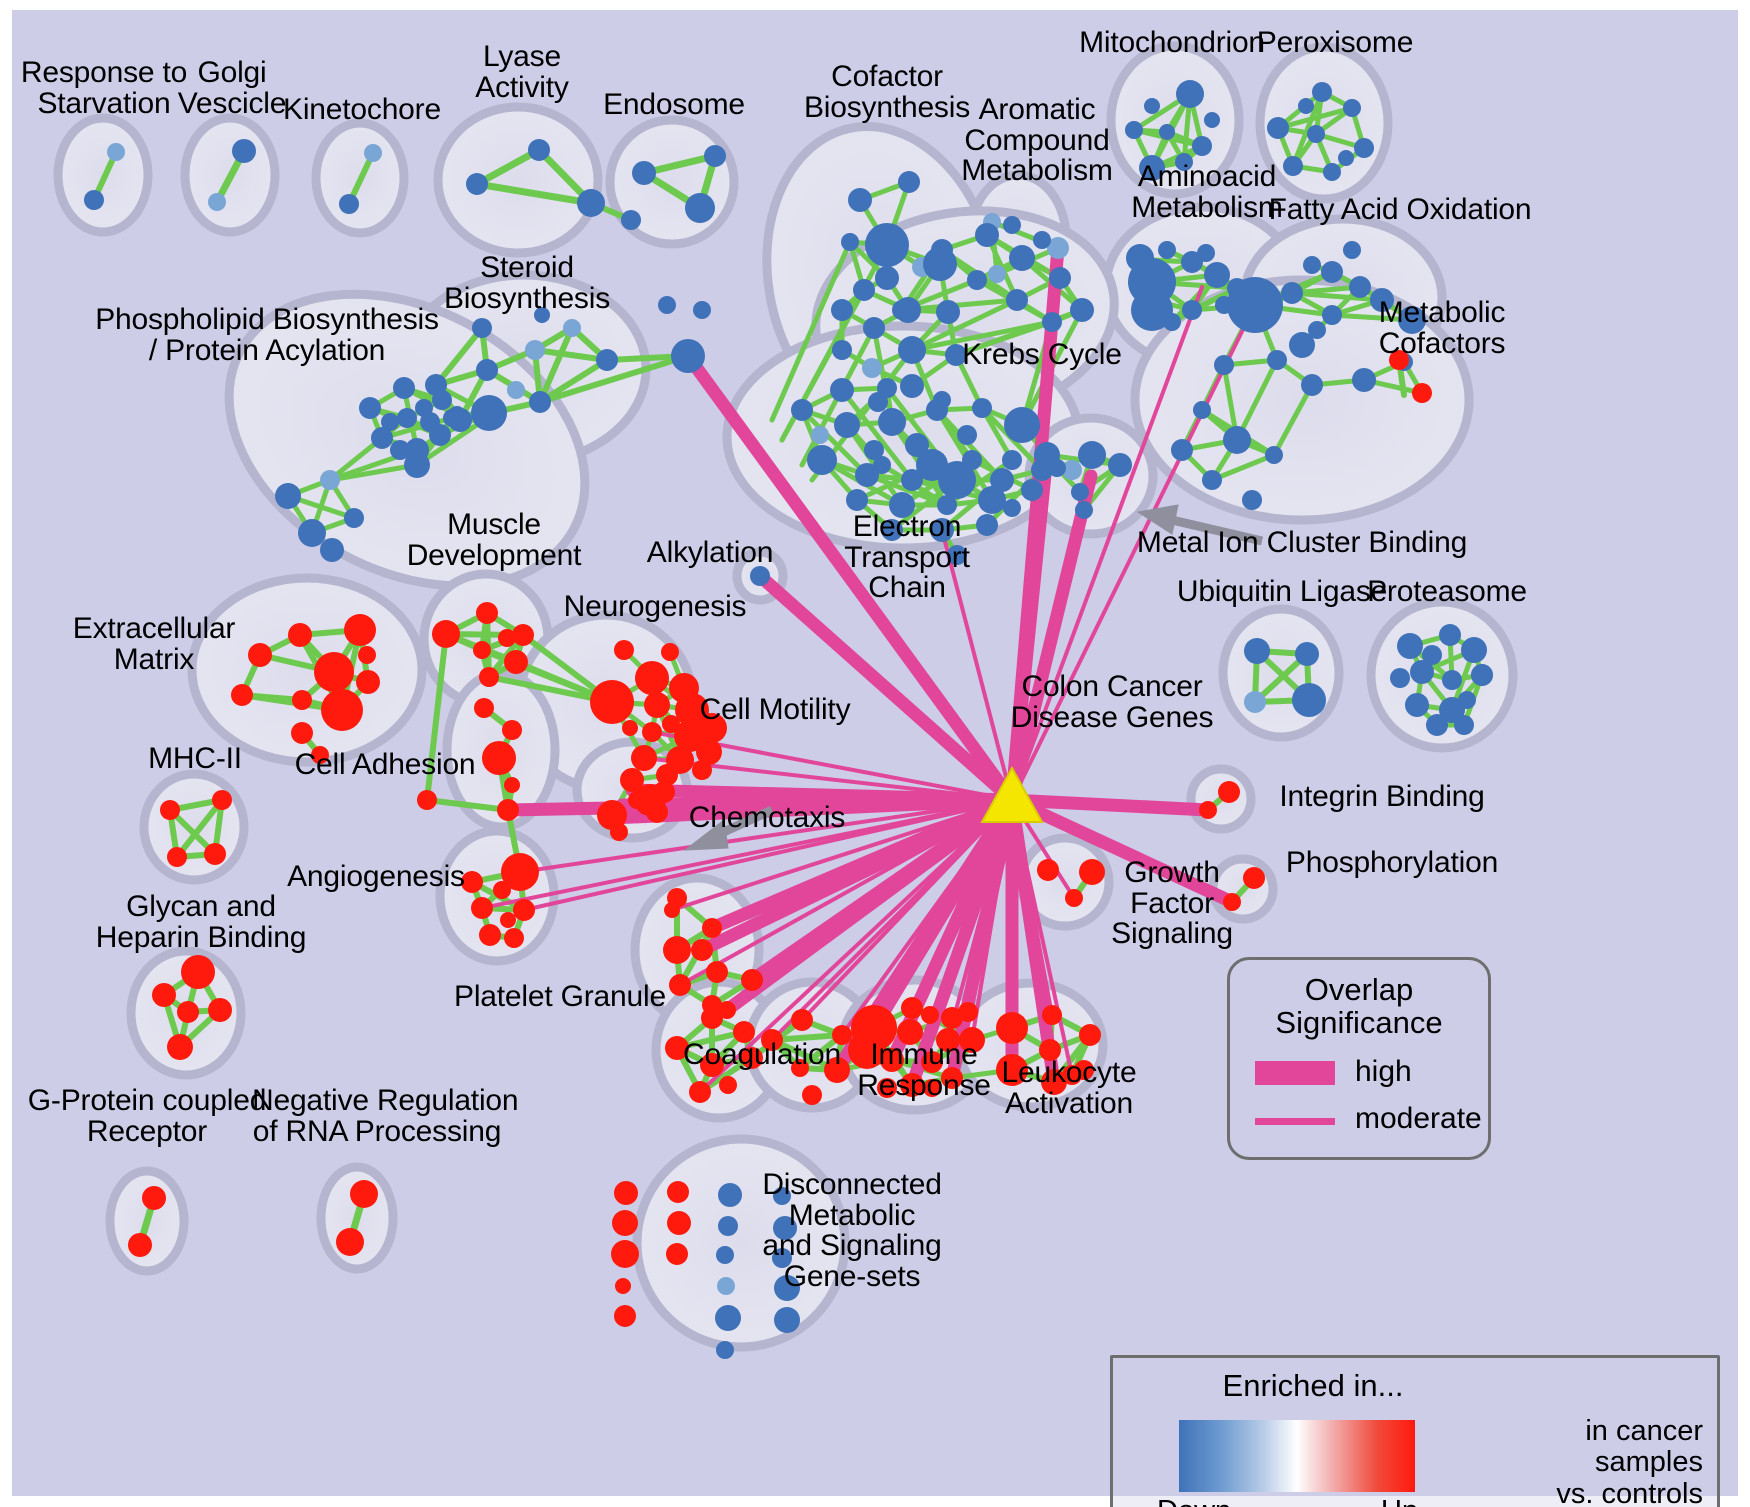 This screenshot has height=1507, width=1750. What do you see at coordinates (1172, 903) in the screenshot?
I see `cluster-label-growth-factor-signaling: Growth Factor Signaling` at bounding box center [1172, 903].